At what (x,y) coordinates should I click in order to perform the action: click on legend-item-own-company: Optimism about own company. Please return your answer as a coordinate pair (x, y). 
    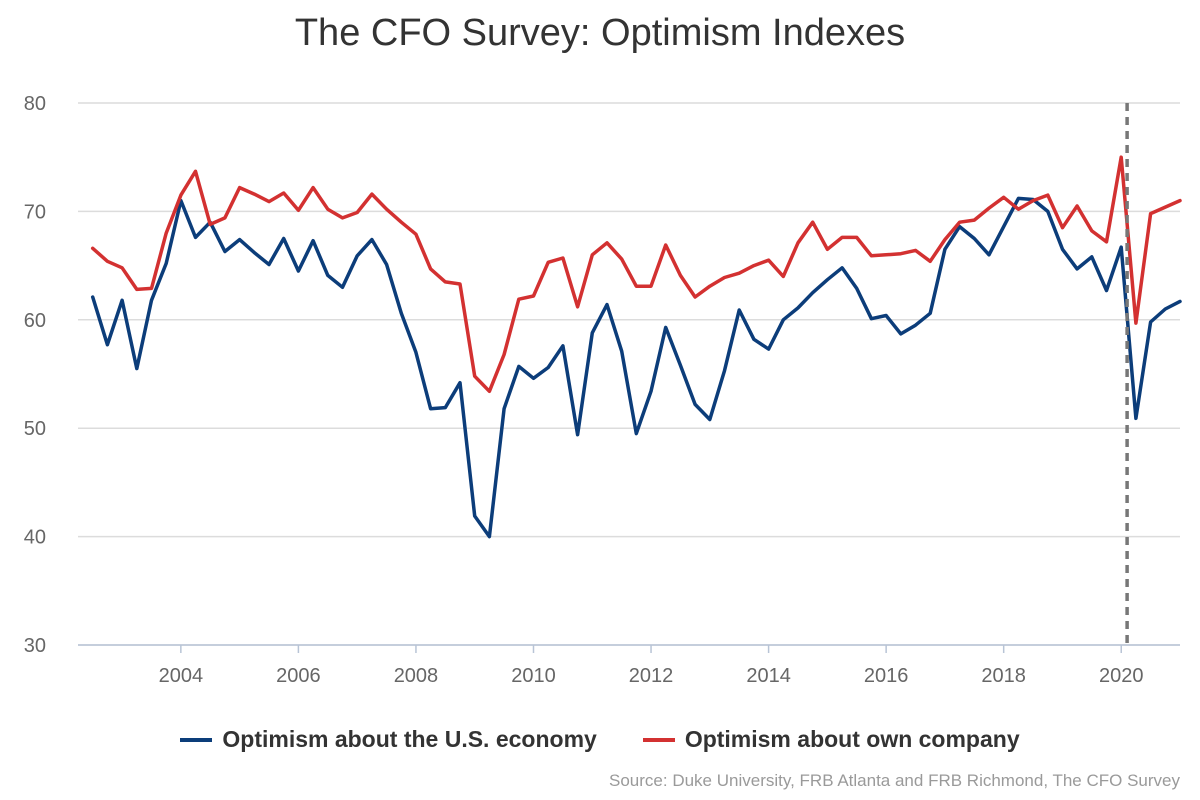
    Looking at the image, I should click on (831, 739).